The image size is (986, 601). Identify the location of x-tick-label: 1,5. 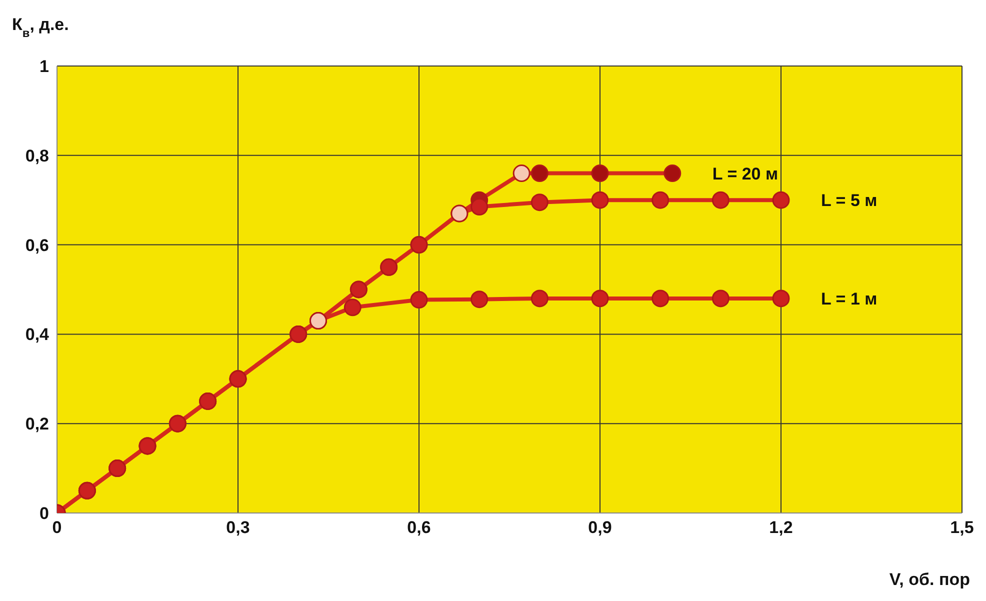
(962, 528).